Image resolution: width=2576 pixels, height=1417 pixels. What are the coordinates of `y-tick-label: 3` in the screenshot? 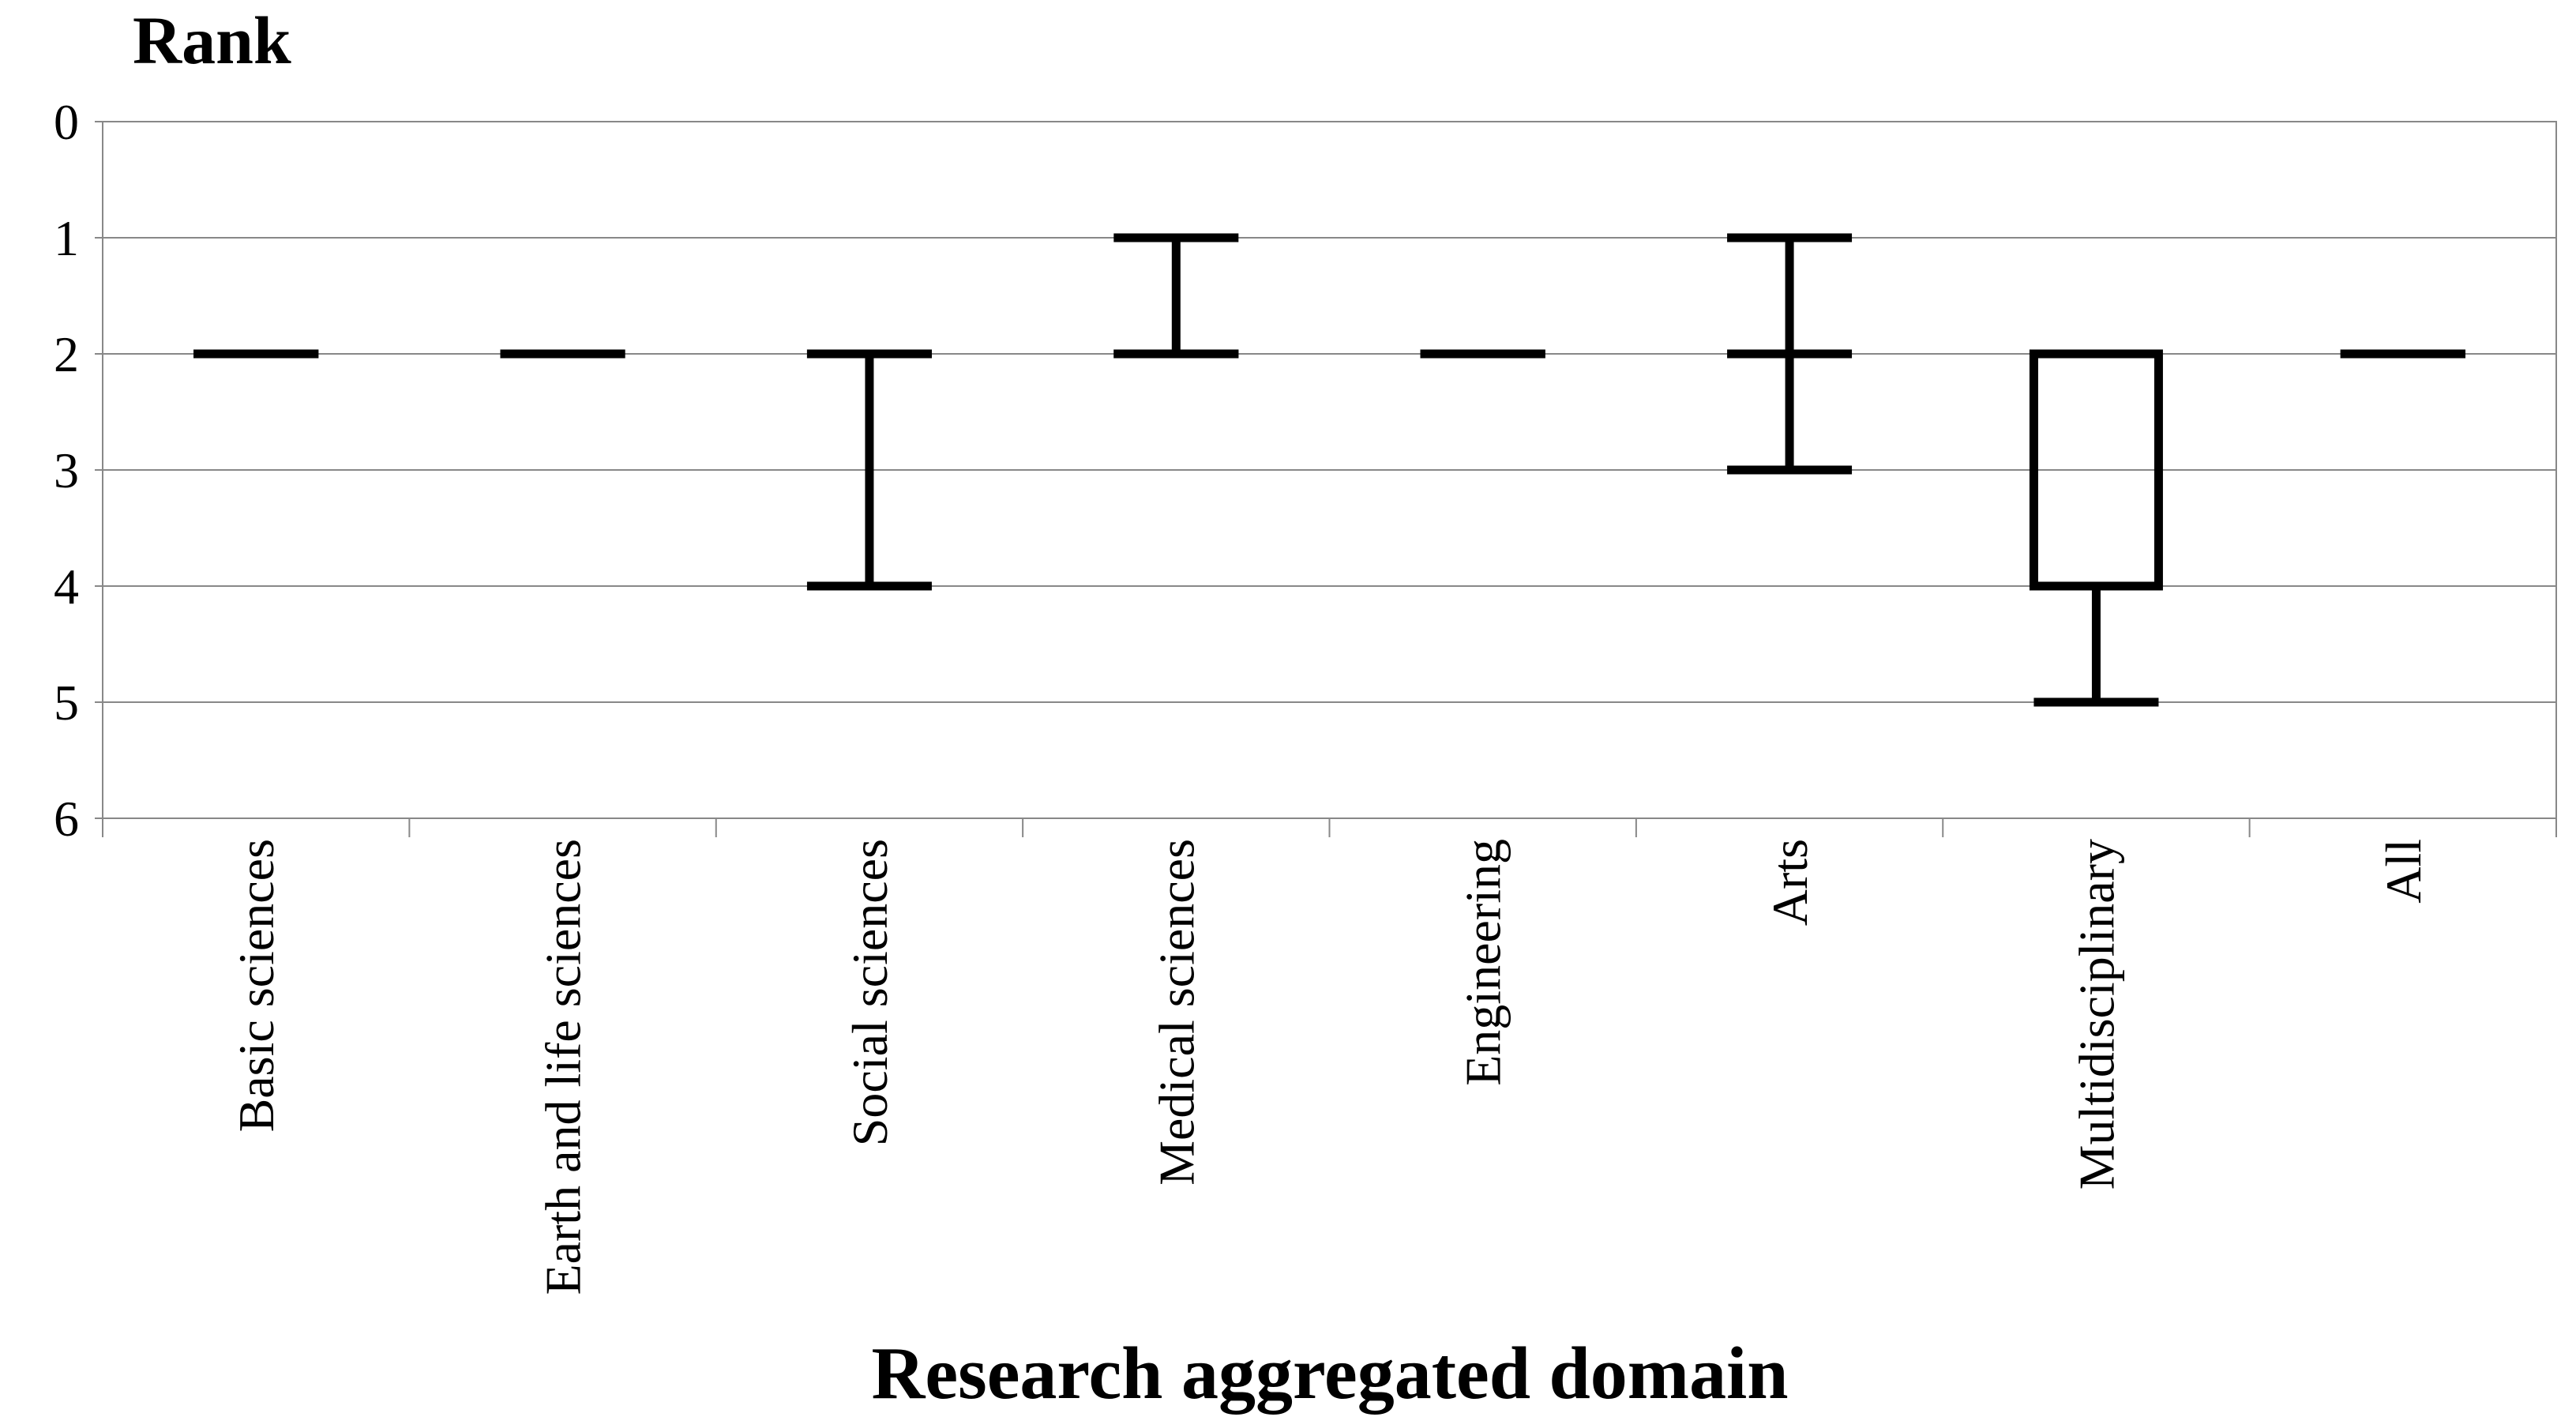 It's located at (66, 470).